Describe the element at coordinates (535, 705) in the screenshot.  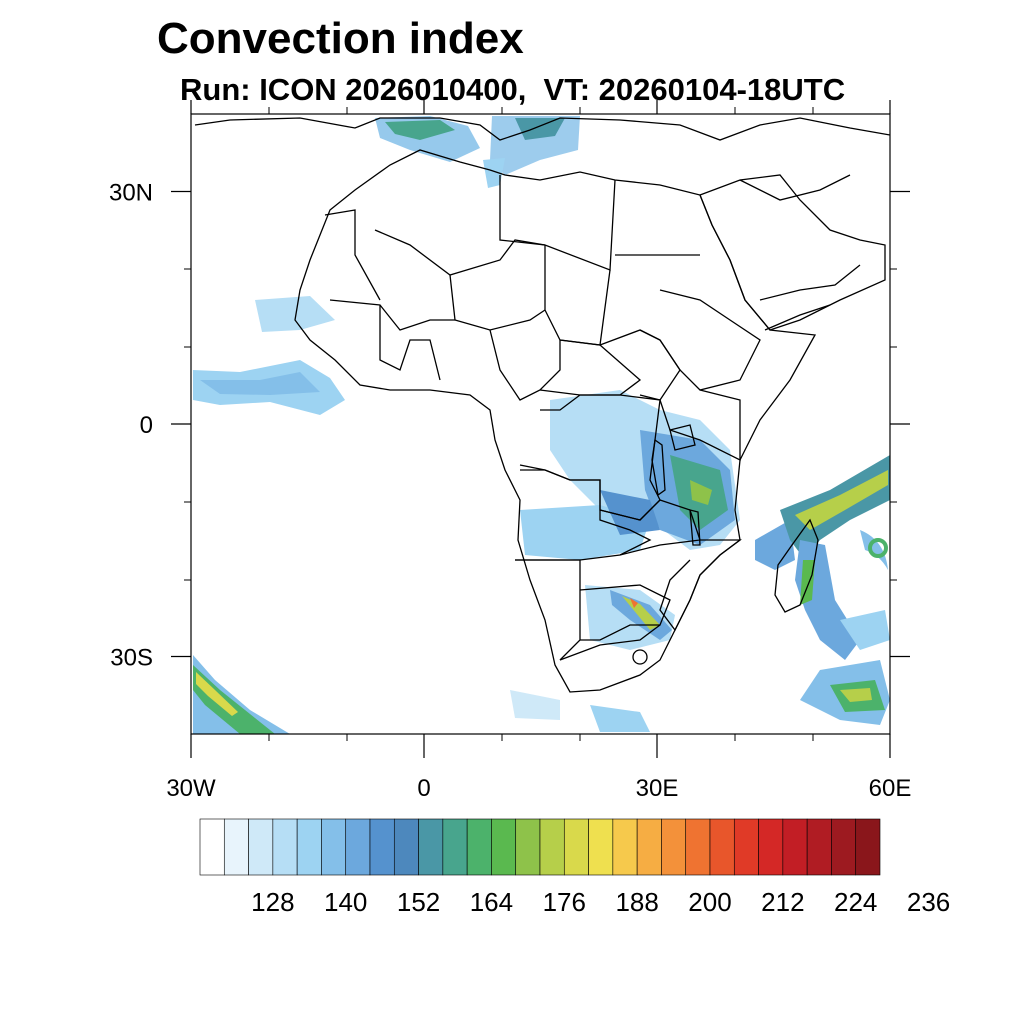
I see `field-south-scatter` at that location.